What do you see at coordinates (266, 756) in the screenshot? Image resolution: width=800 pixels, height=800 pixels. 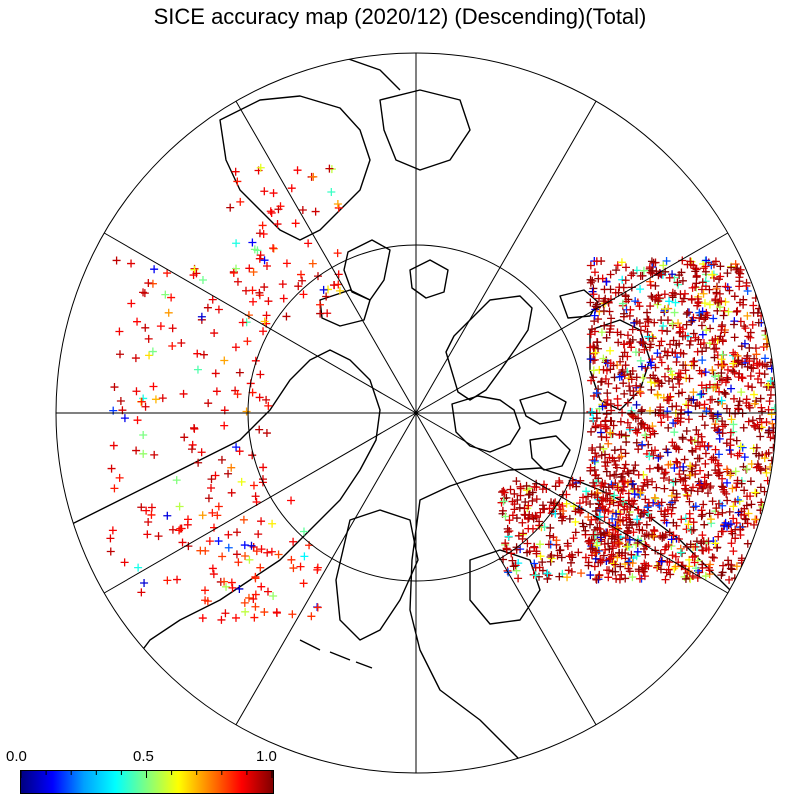 I see `colorbar-max-label: 1.0` at bounding box center [266, 756].